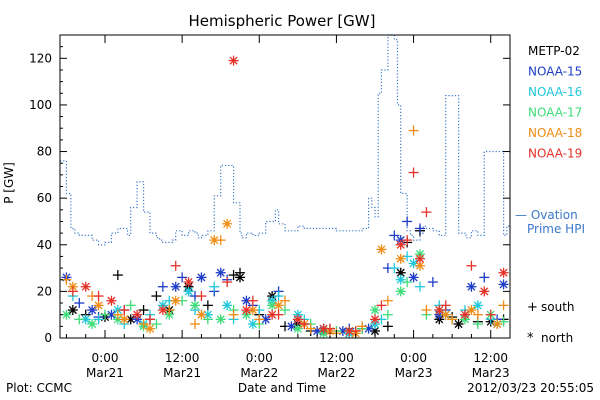  I want to click on legend-ovation-label: — Ovation, so click(546, 215).